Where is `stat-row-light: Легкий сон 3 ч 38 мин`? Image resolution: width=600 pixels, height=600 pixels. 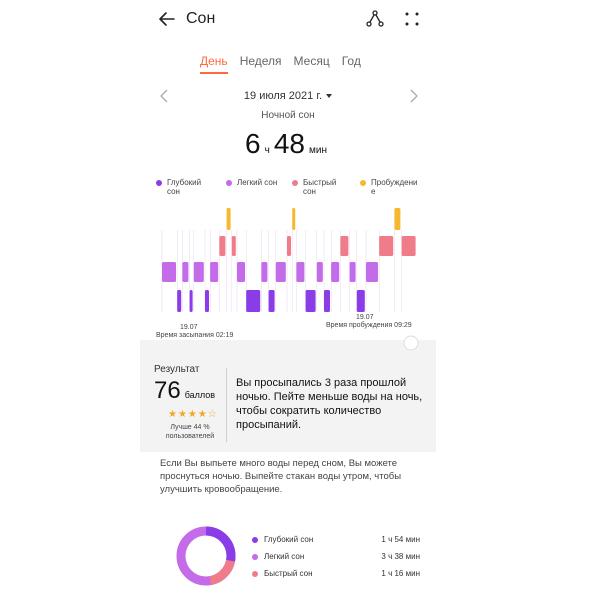
stat-row-light: Легкий сон 3 ч 38 мин is located at coordinates (337, 556).